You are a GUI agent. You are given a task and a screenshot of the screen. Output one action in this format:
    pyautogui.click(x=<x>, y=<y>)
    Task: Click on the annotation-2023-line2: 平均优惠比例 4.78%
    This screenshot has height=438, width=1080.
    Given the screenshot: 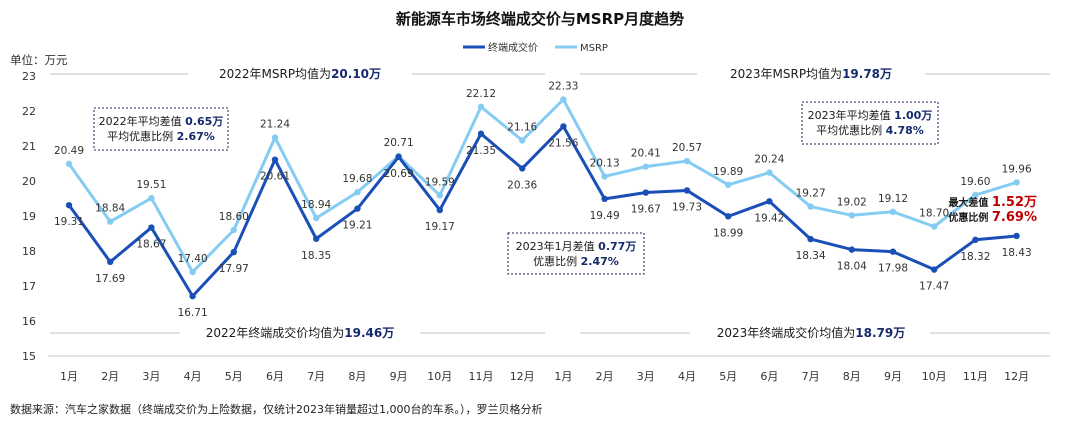 What is the action you would take?
    pyautogui.click(x=870, y=130)
    